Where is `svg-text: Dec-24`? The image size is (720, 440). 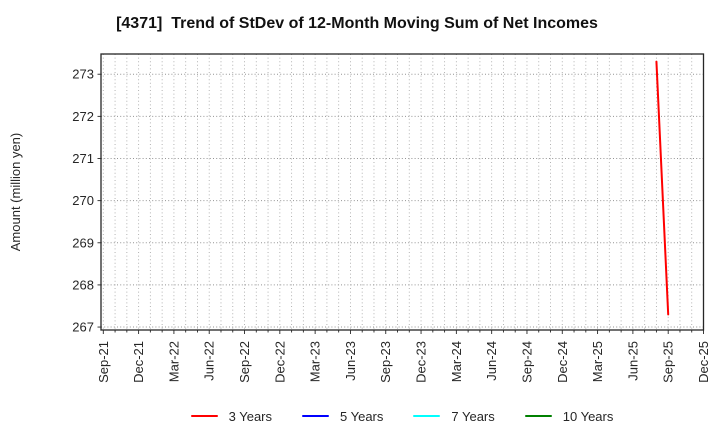
svg-text: Dec-24 is located at coordinates (562, 362).